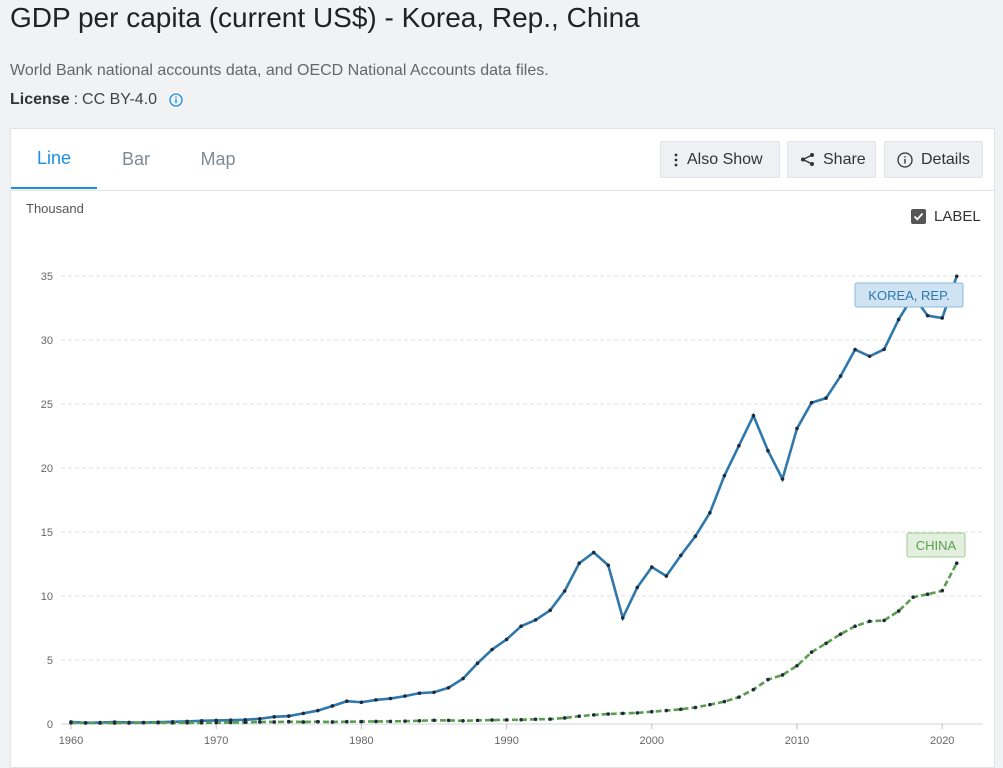 The image size is (1003, 768). I want to click on y-tick-label: 15, so click(47, 533).